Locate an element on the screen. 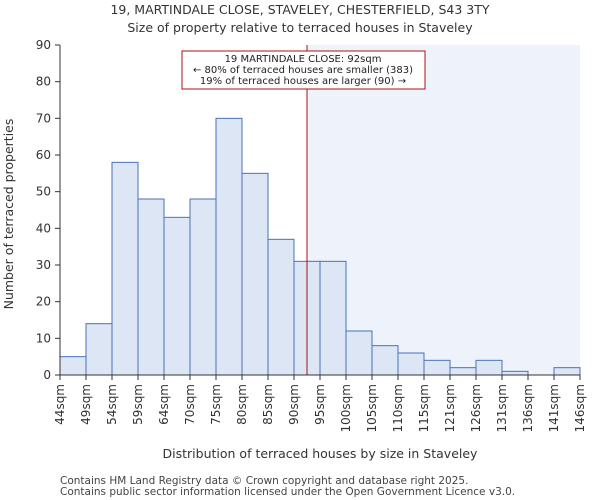  x-tick-label-90sqm: 90sqm is located at coordinates (294, 404).